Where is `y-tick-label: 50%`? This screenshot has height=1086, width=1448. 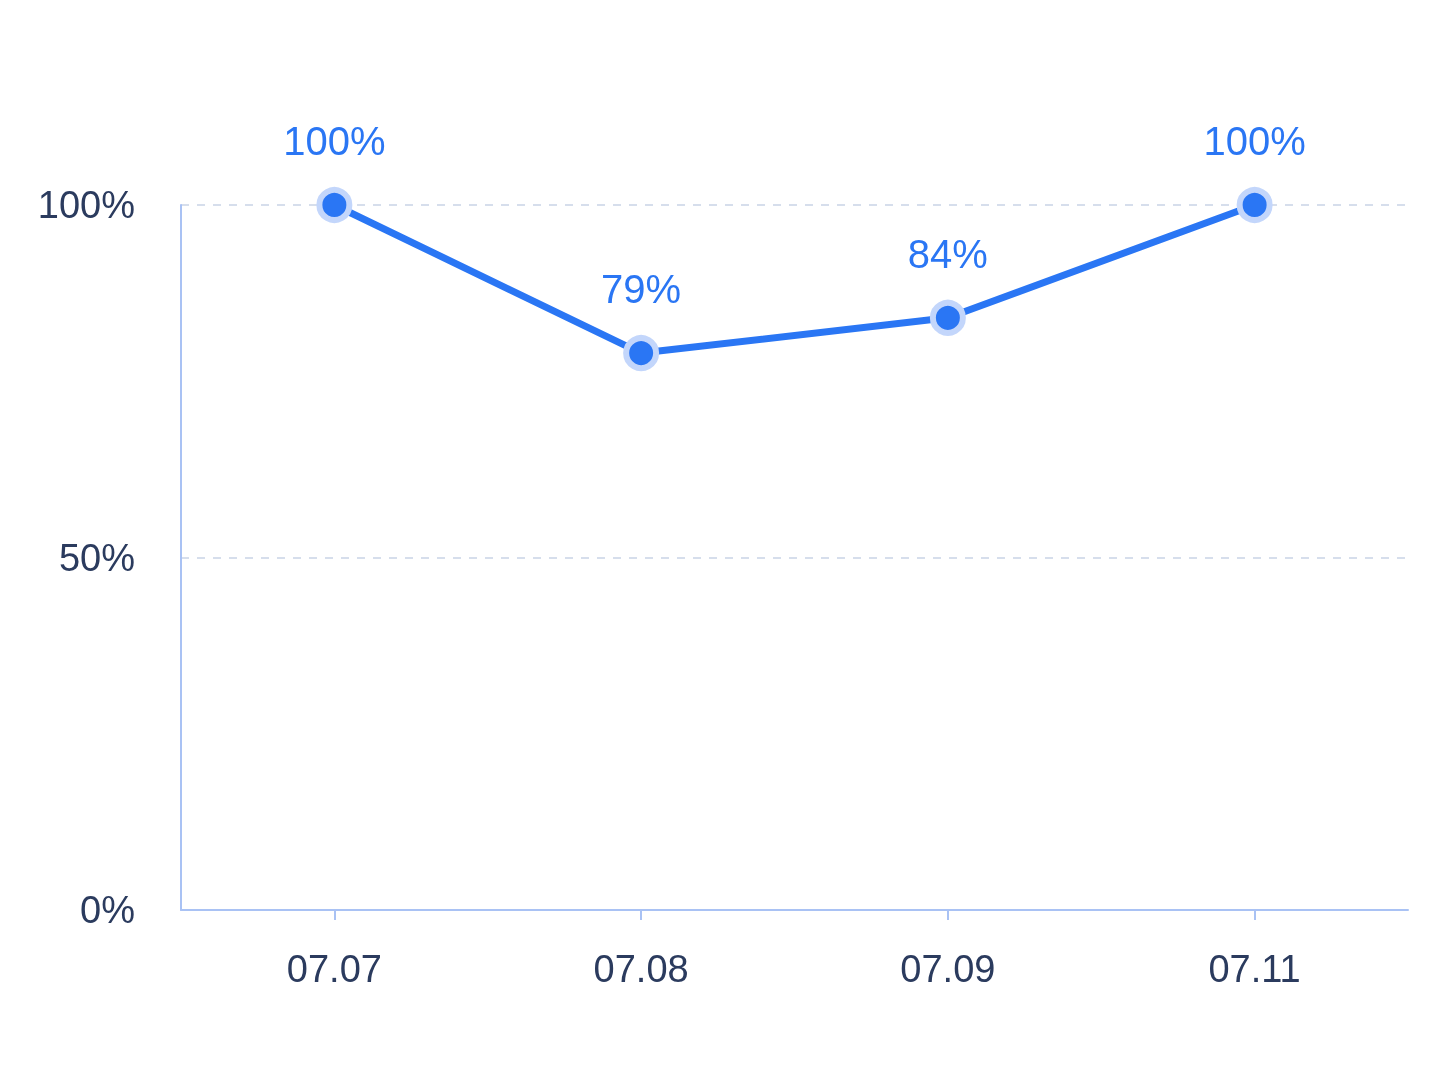 y-tick-label: 50% is located at coordinates (96, 557).